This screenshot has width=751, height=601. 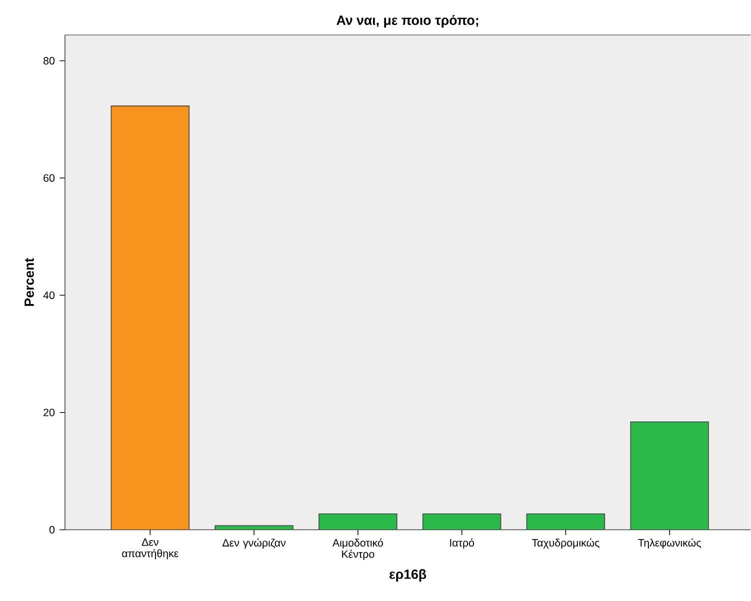 What do you see at coordinates (49, 61) in the screenshot?
I see `y-tick-label: 80` at bounding box center [49, 61].